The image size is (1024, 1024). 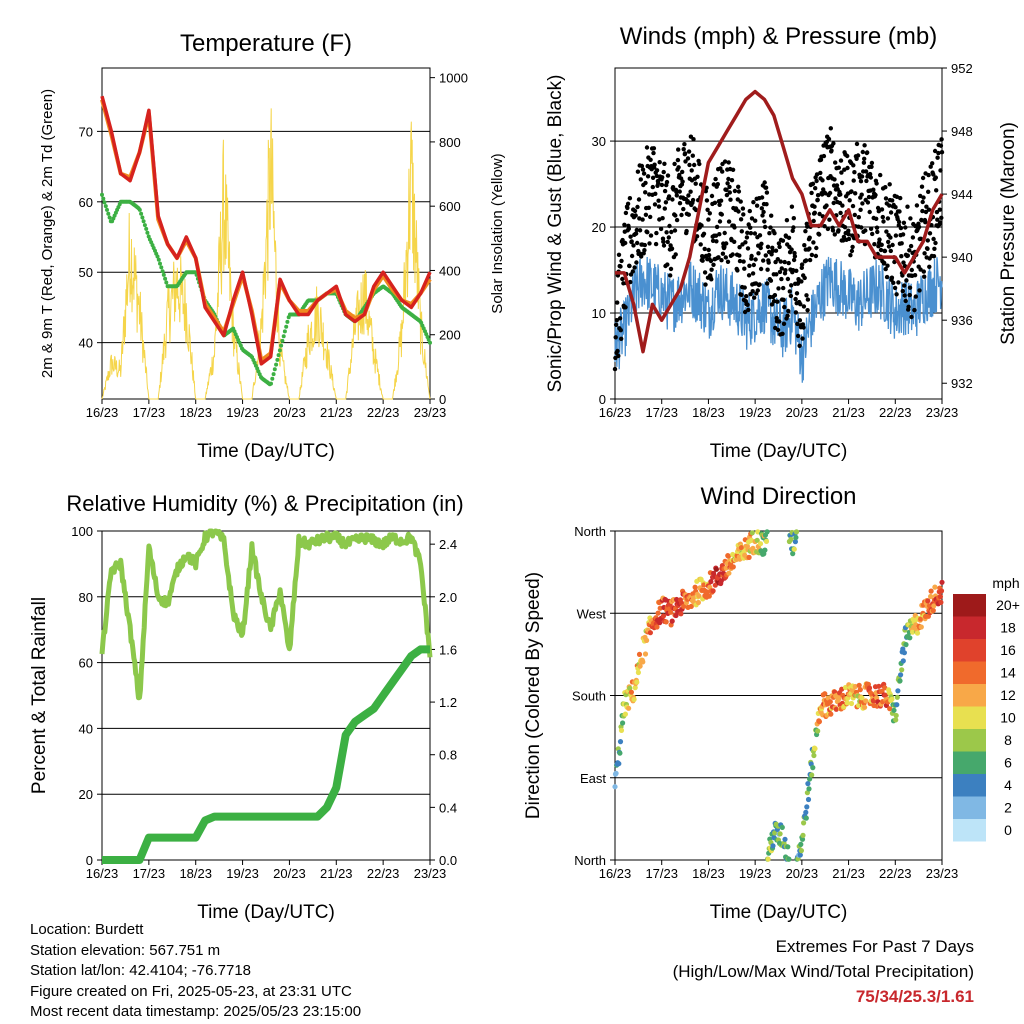 I want to click on solar-insolation-line, so click(x=266, y=254).